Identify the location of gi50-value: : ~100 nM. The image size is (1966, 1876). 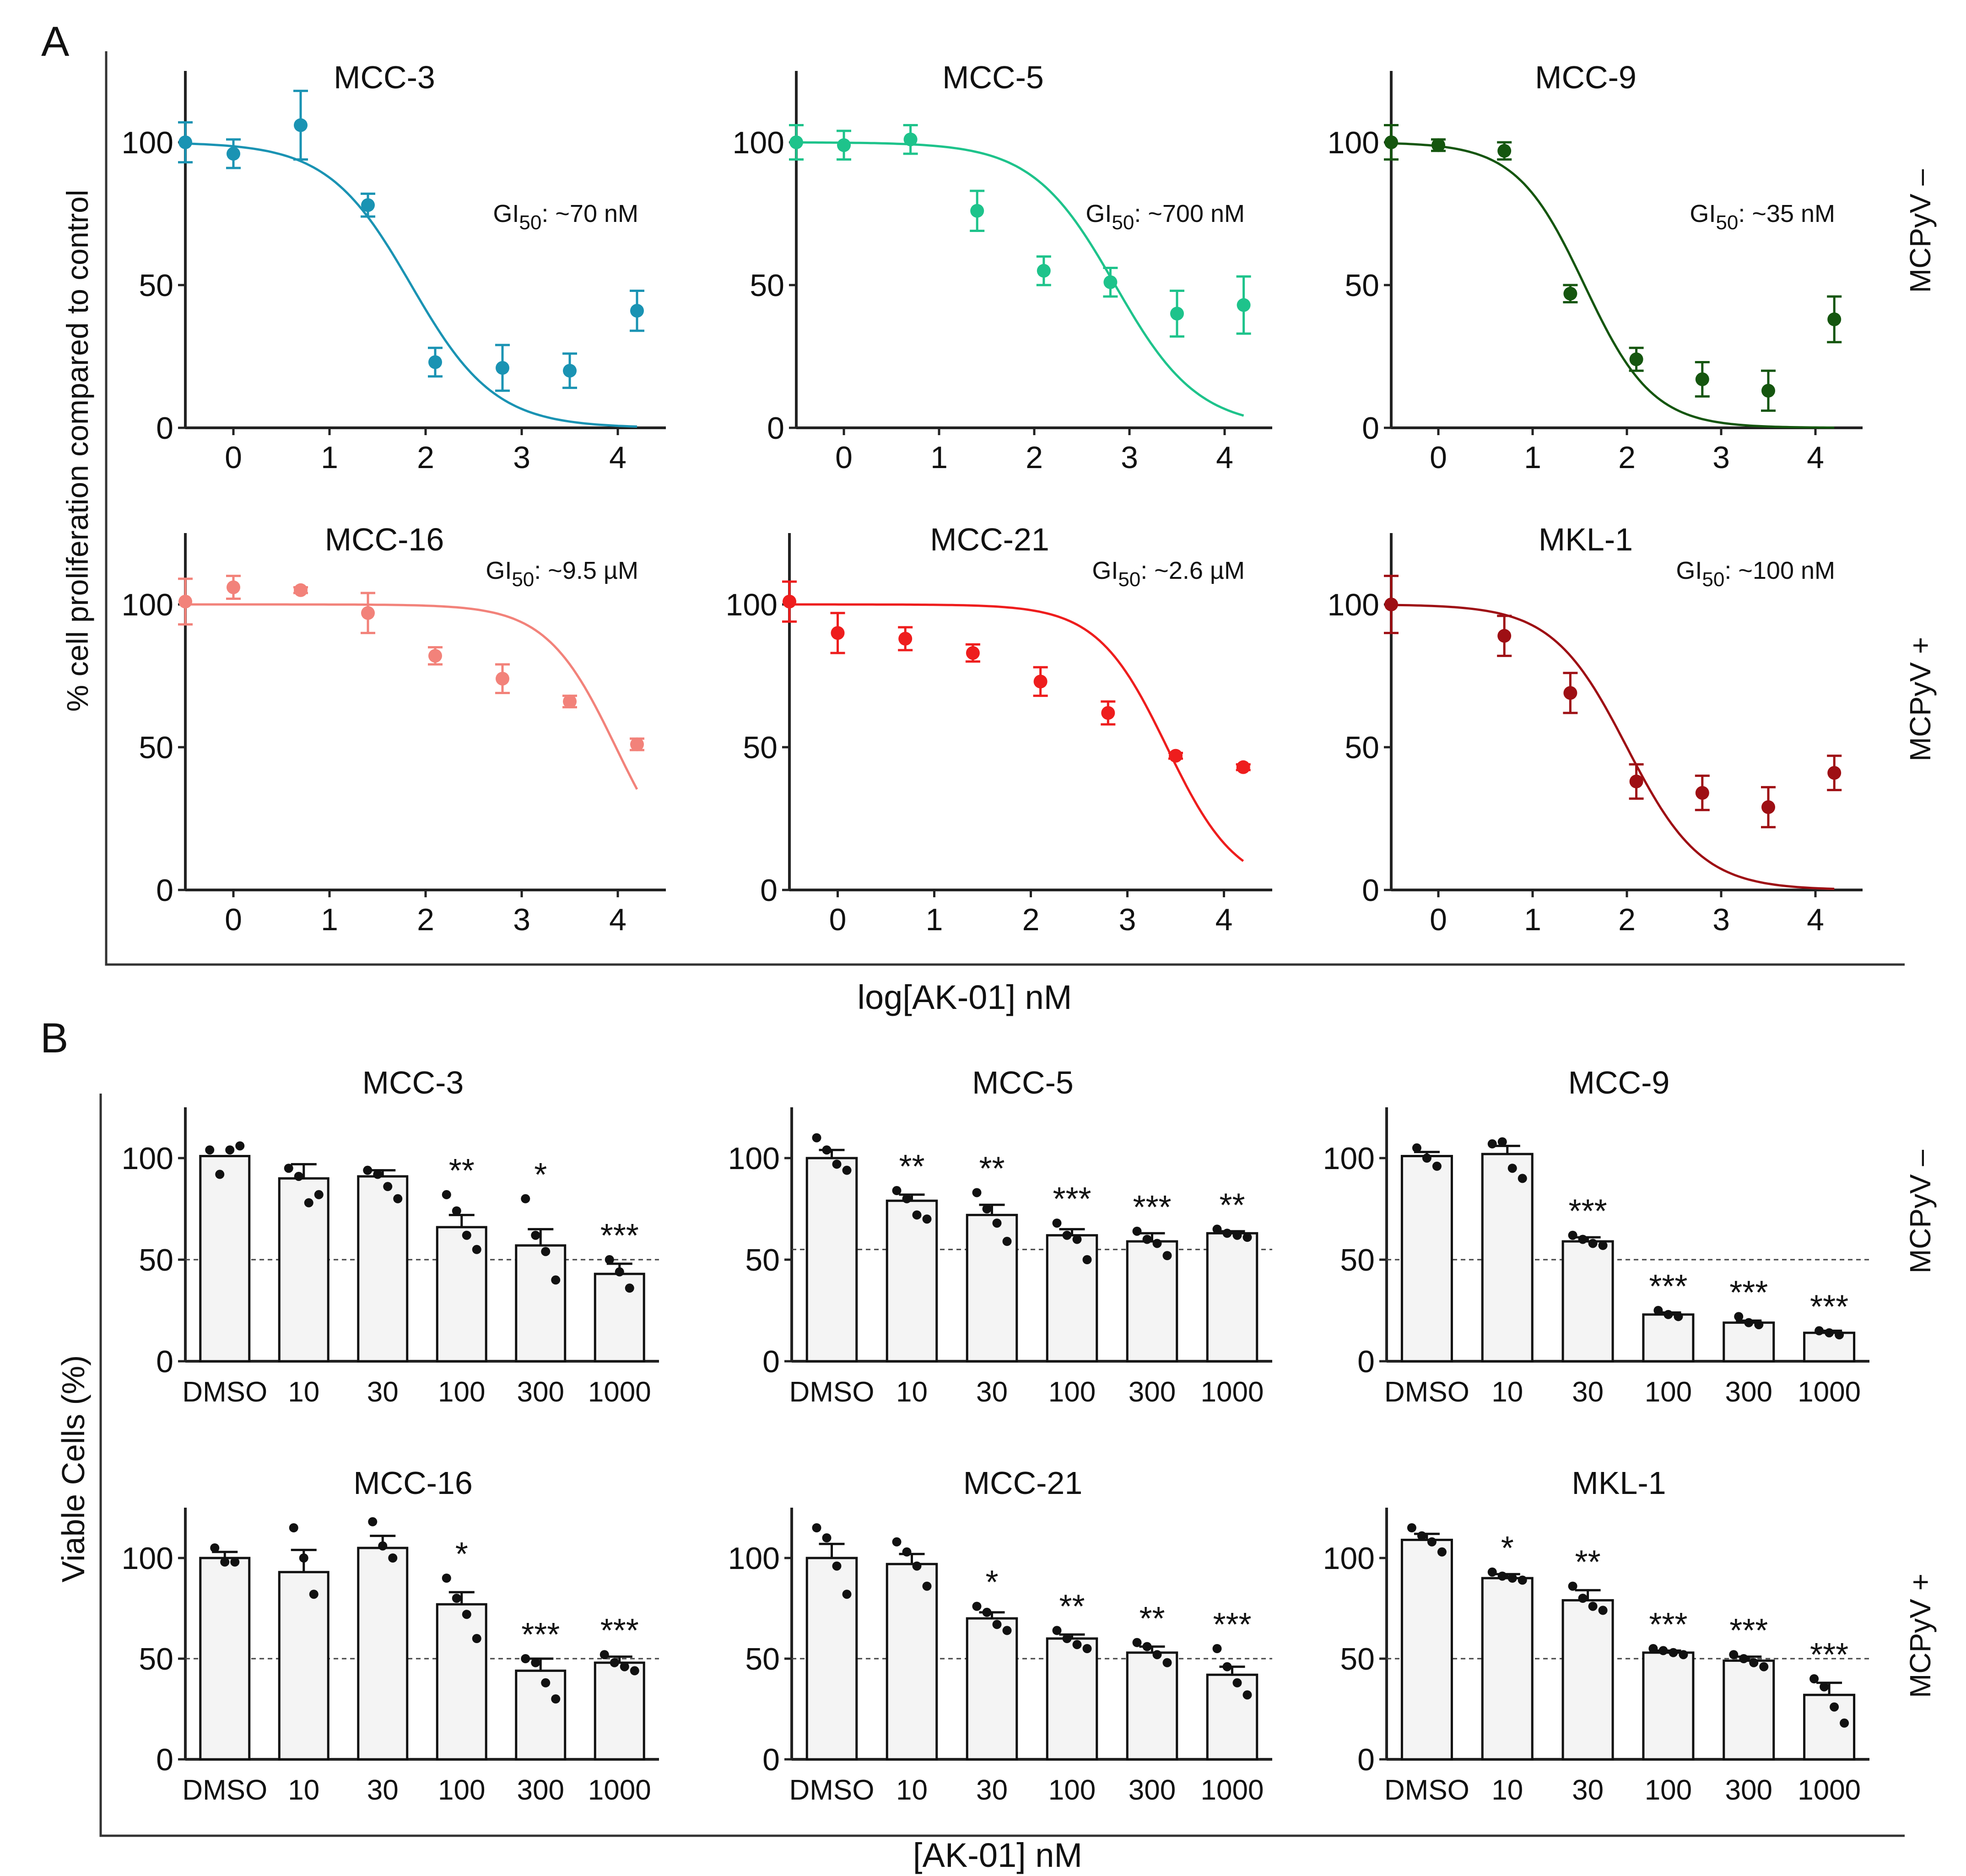
(1779, 570).